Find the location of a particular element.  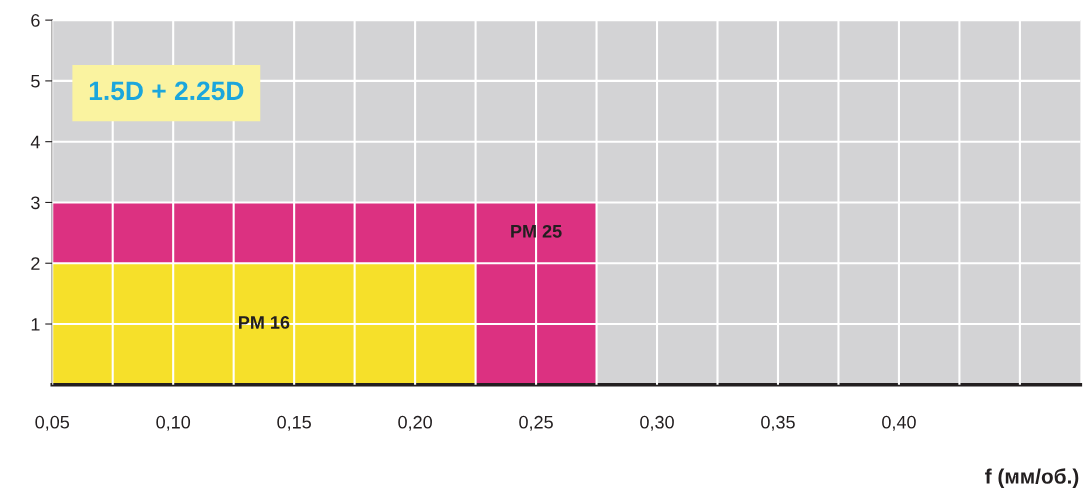

y-tick-label: 1 is located at coordinates (35, 324).